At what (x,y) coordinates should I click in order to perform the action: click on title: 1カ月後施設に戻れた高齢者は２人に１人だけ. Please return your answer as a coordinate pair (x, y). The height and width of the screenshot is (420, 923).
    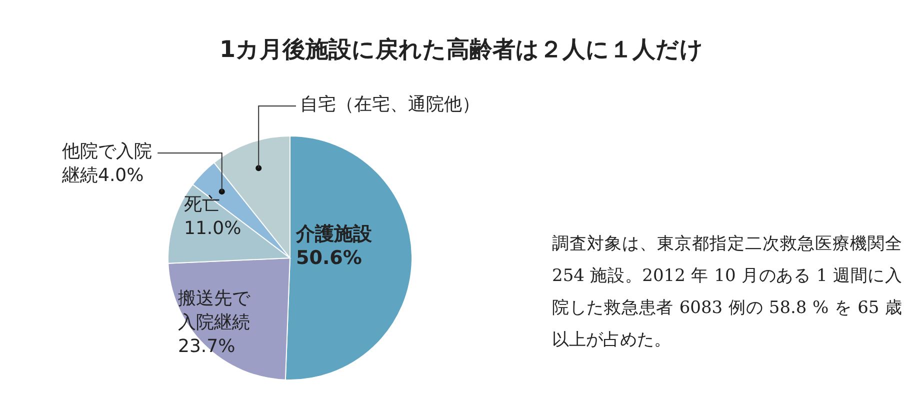
    Looking at the image, I should click on (461, 50).